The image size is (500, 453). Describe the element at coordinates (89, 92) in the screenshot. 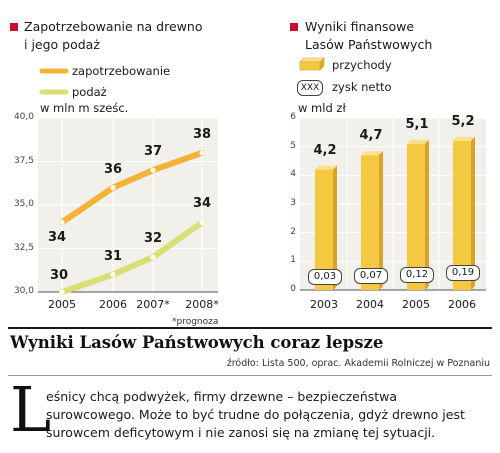

I see `legend-supply-label: podaż` at that location.